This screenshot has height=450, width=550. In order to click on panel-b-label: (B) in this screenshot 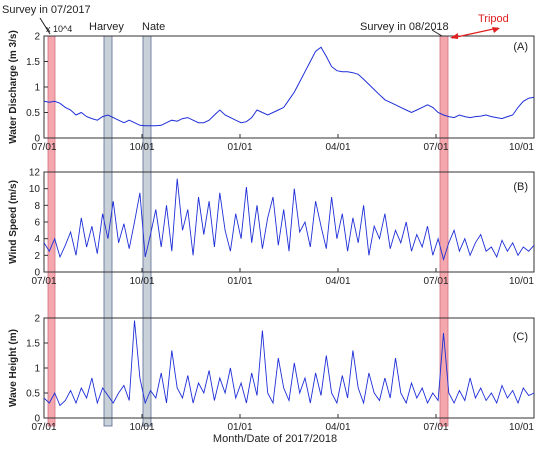, I will do `click(520, 187)`.